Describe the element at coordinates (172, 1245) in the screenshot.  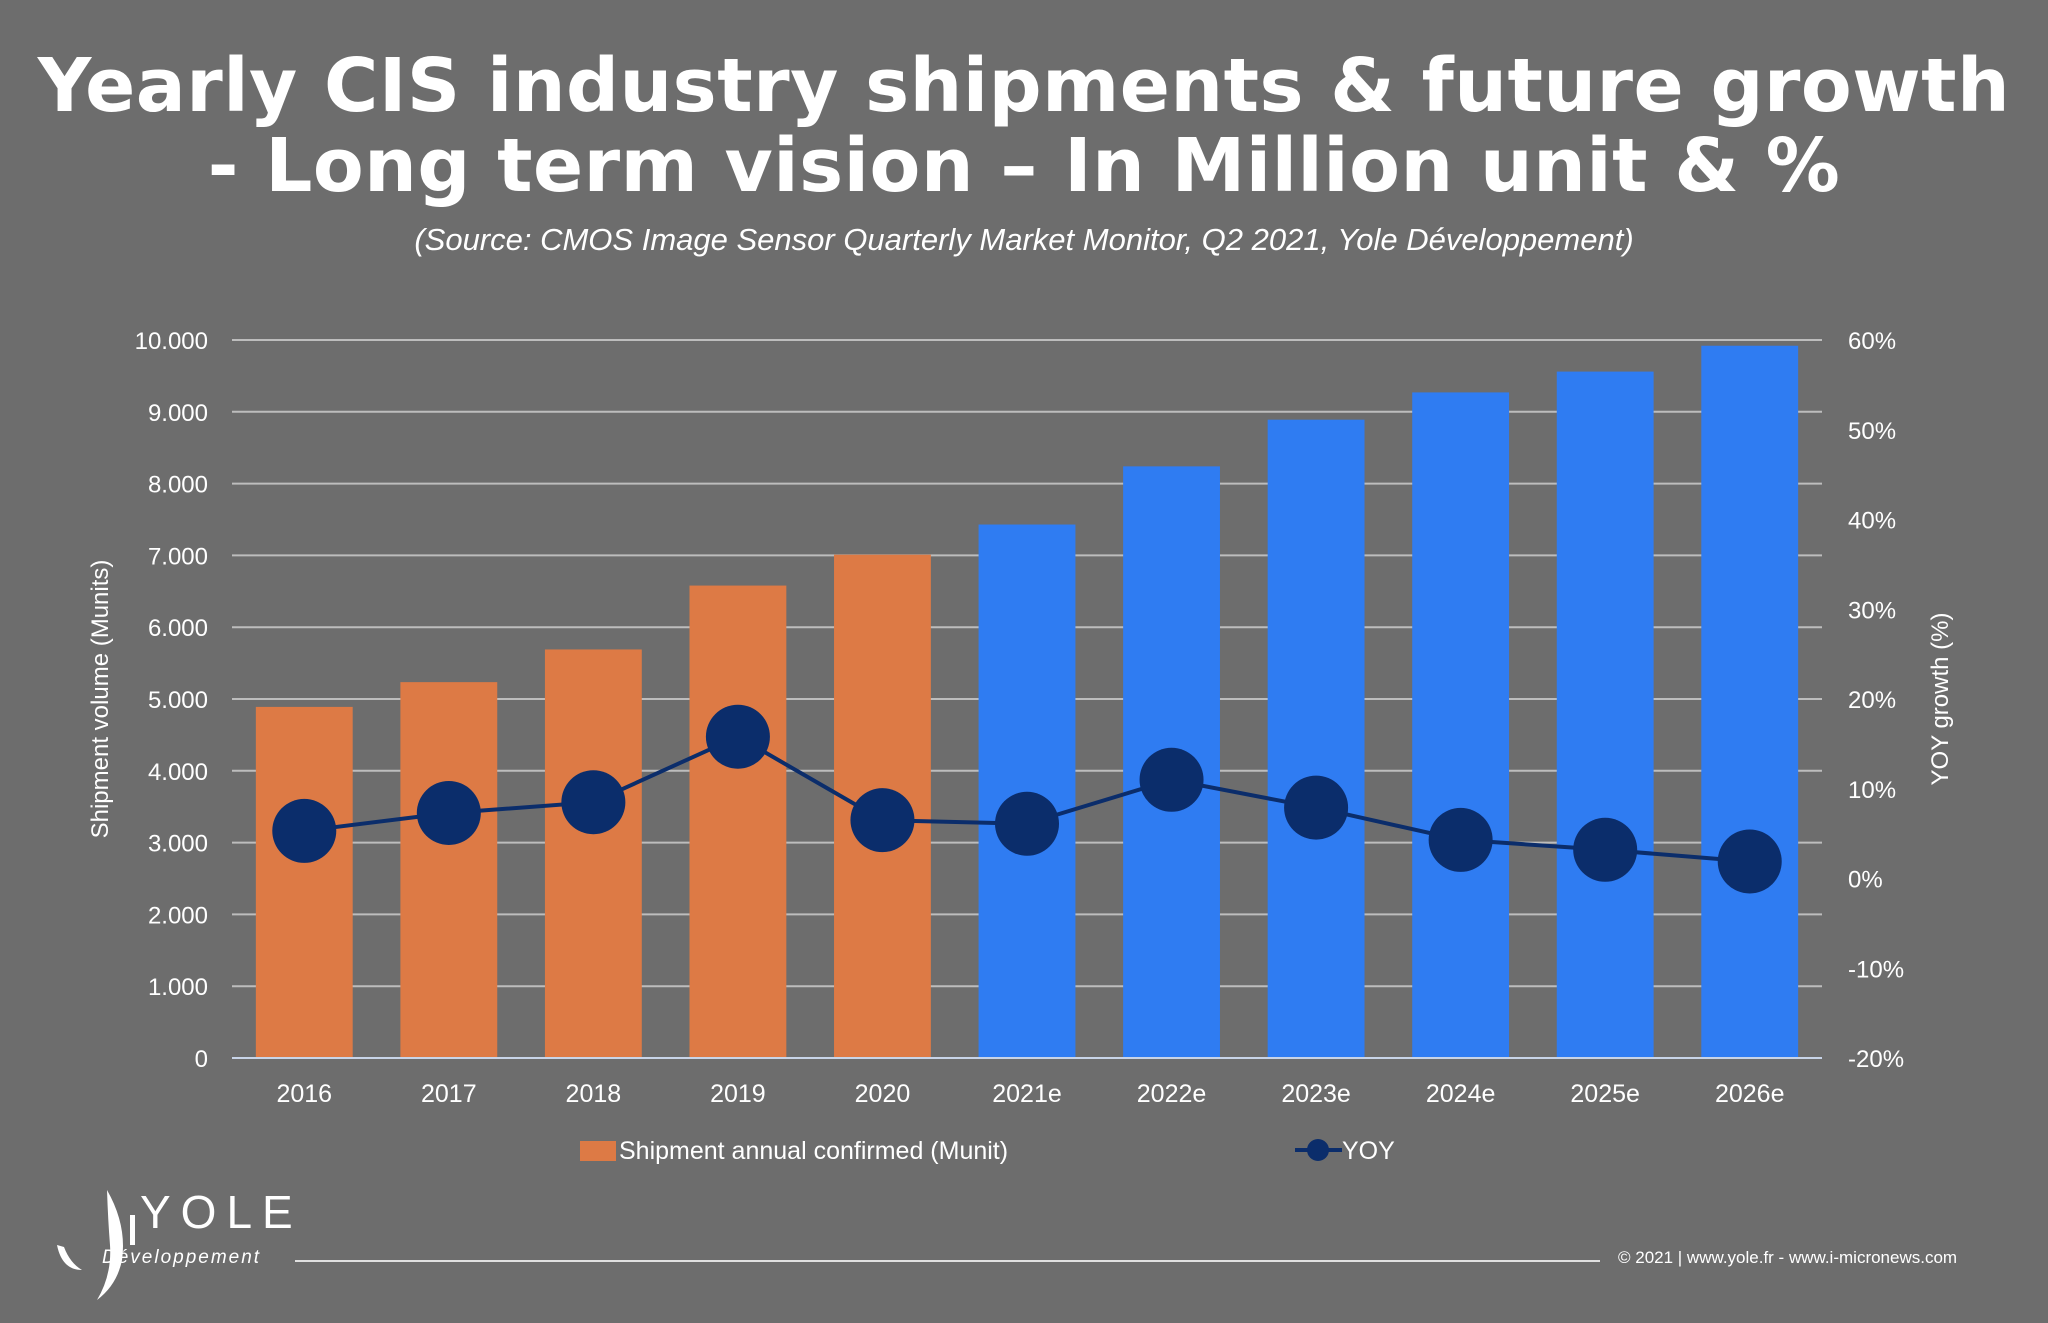
I see `yole-logo: YOLE Développement` at that location.